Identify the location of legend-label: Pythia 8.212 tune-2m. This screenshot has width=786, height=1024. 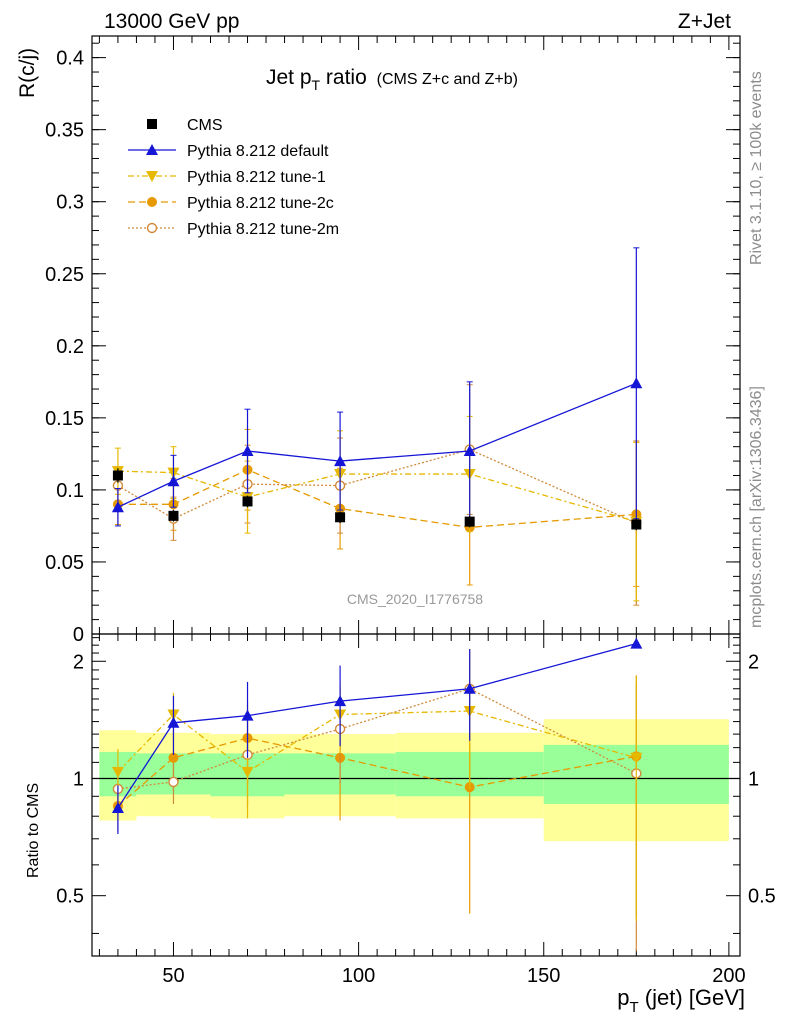
(263, 229).